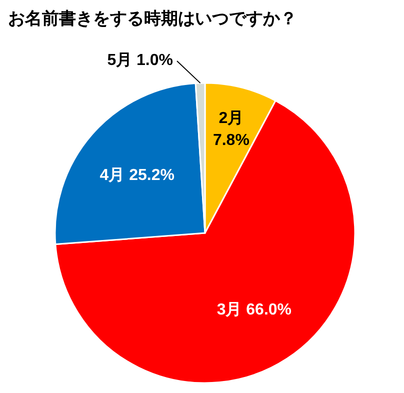 The image size is (404, 393). Describe the element at coordinates (140, 60) in the screenshot. I see `slice-label: 5月 1.0%` at that location.